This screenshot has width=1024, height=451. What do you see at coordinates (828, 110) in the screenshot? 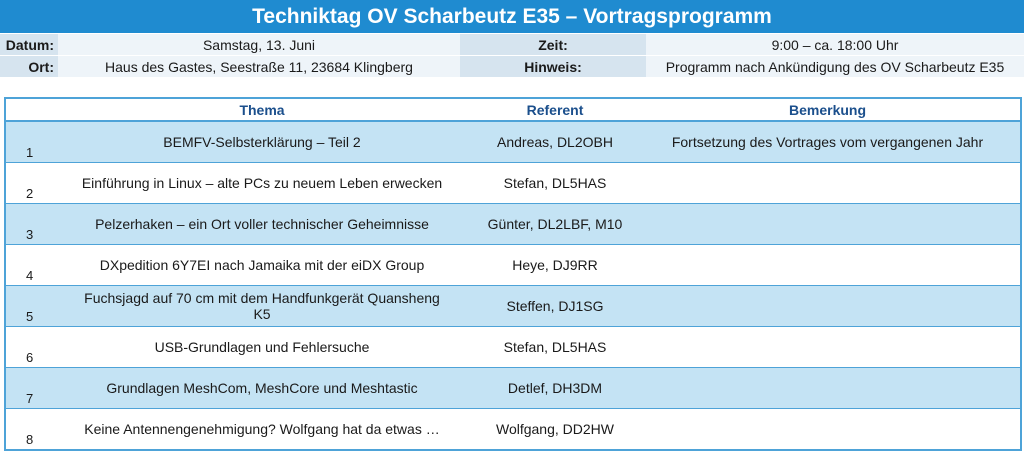
I see `column-header-bemerkung: Bemerkung` at bounding box center [828, 110].